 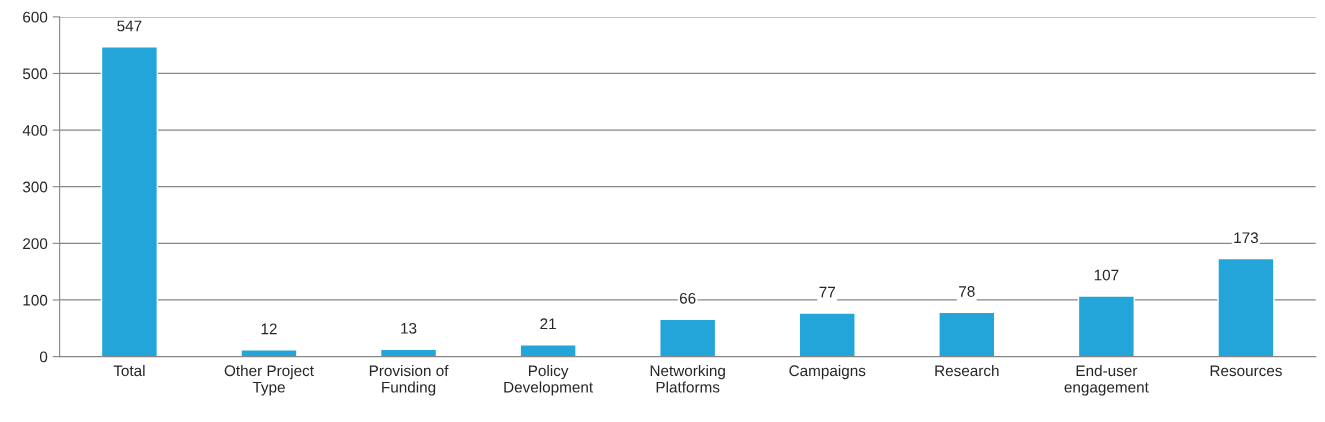 What do you see at coordinates (827, 372) in the screenshot?
I see `x-tick-label: Campaigns` at bounding box center [827, 372].